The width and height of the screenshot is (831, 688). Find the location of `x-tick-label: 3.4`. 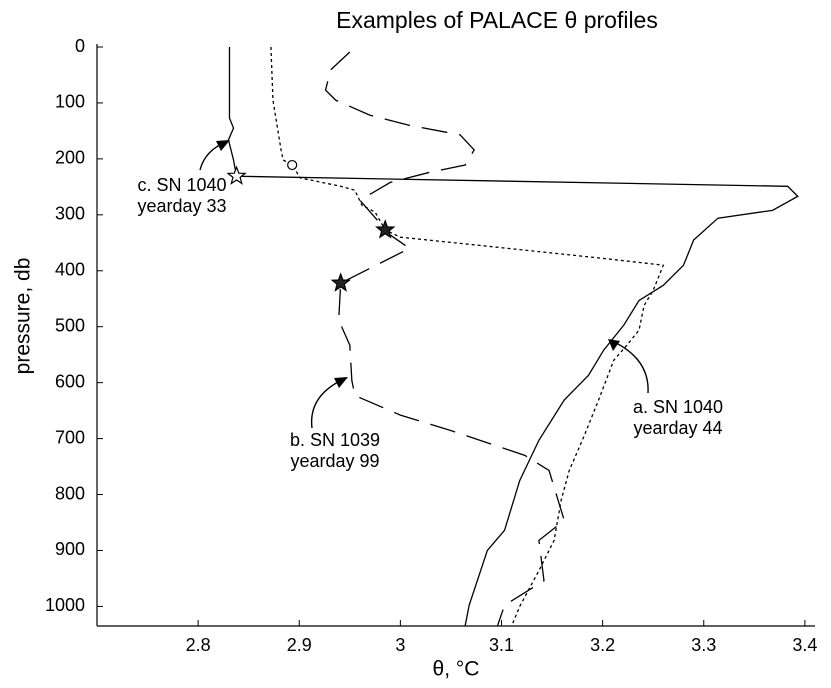

x-tick-label: 3.4 is located at coordinates (804, 645).